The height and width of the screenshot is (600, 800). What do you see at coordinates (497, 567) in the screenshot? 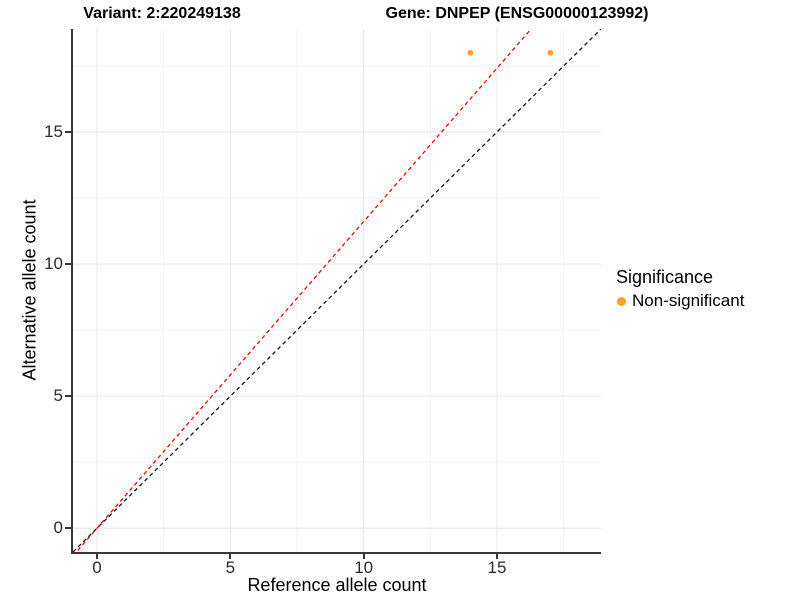
I see `x-tick-label: 15` at bounding box center [497, 567].